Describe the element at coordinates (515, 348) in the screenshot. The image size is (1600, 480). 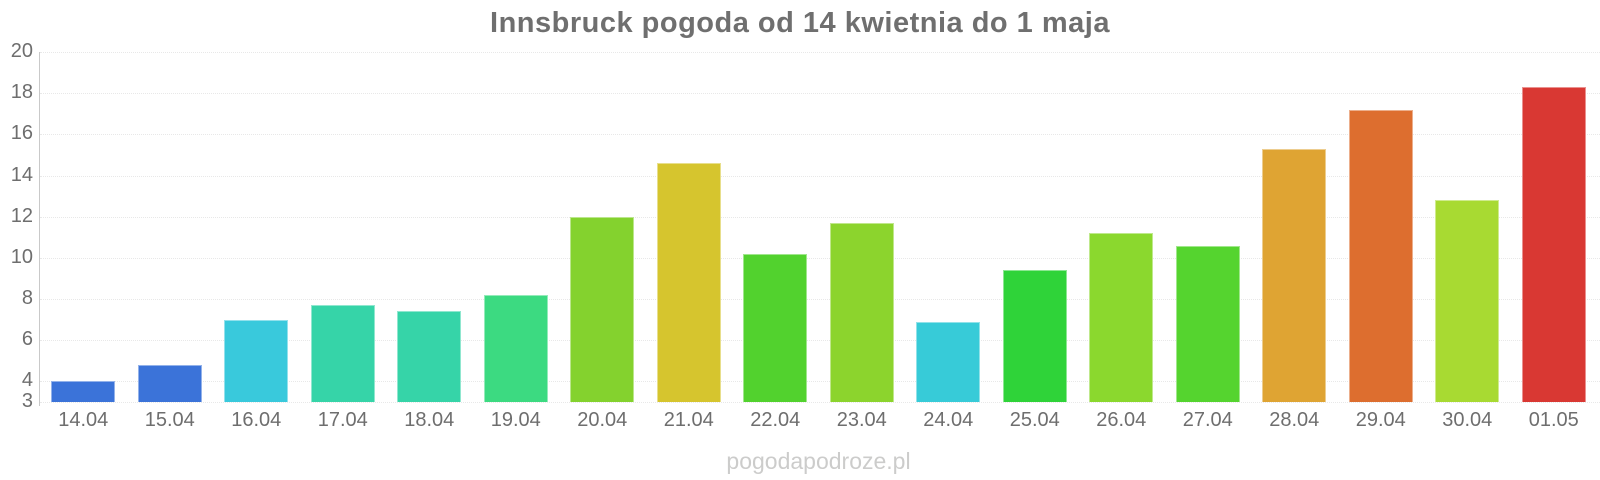
I see `bar-19.04` at that location.